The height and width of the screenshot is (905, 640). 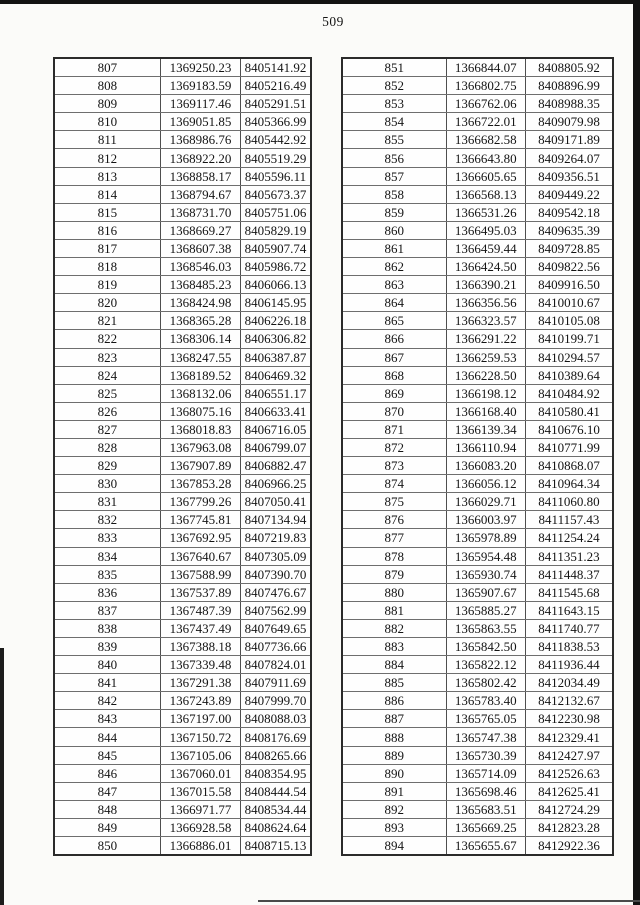 I want to click on cell-point-number: 863, so click(x=395, y=285).